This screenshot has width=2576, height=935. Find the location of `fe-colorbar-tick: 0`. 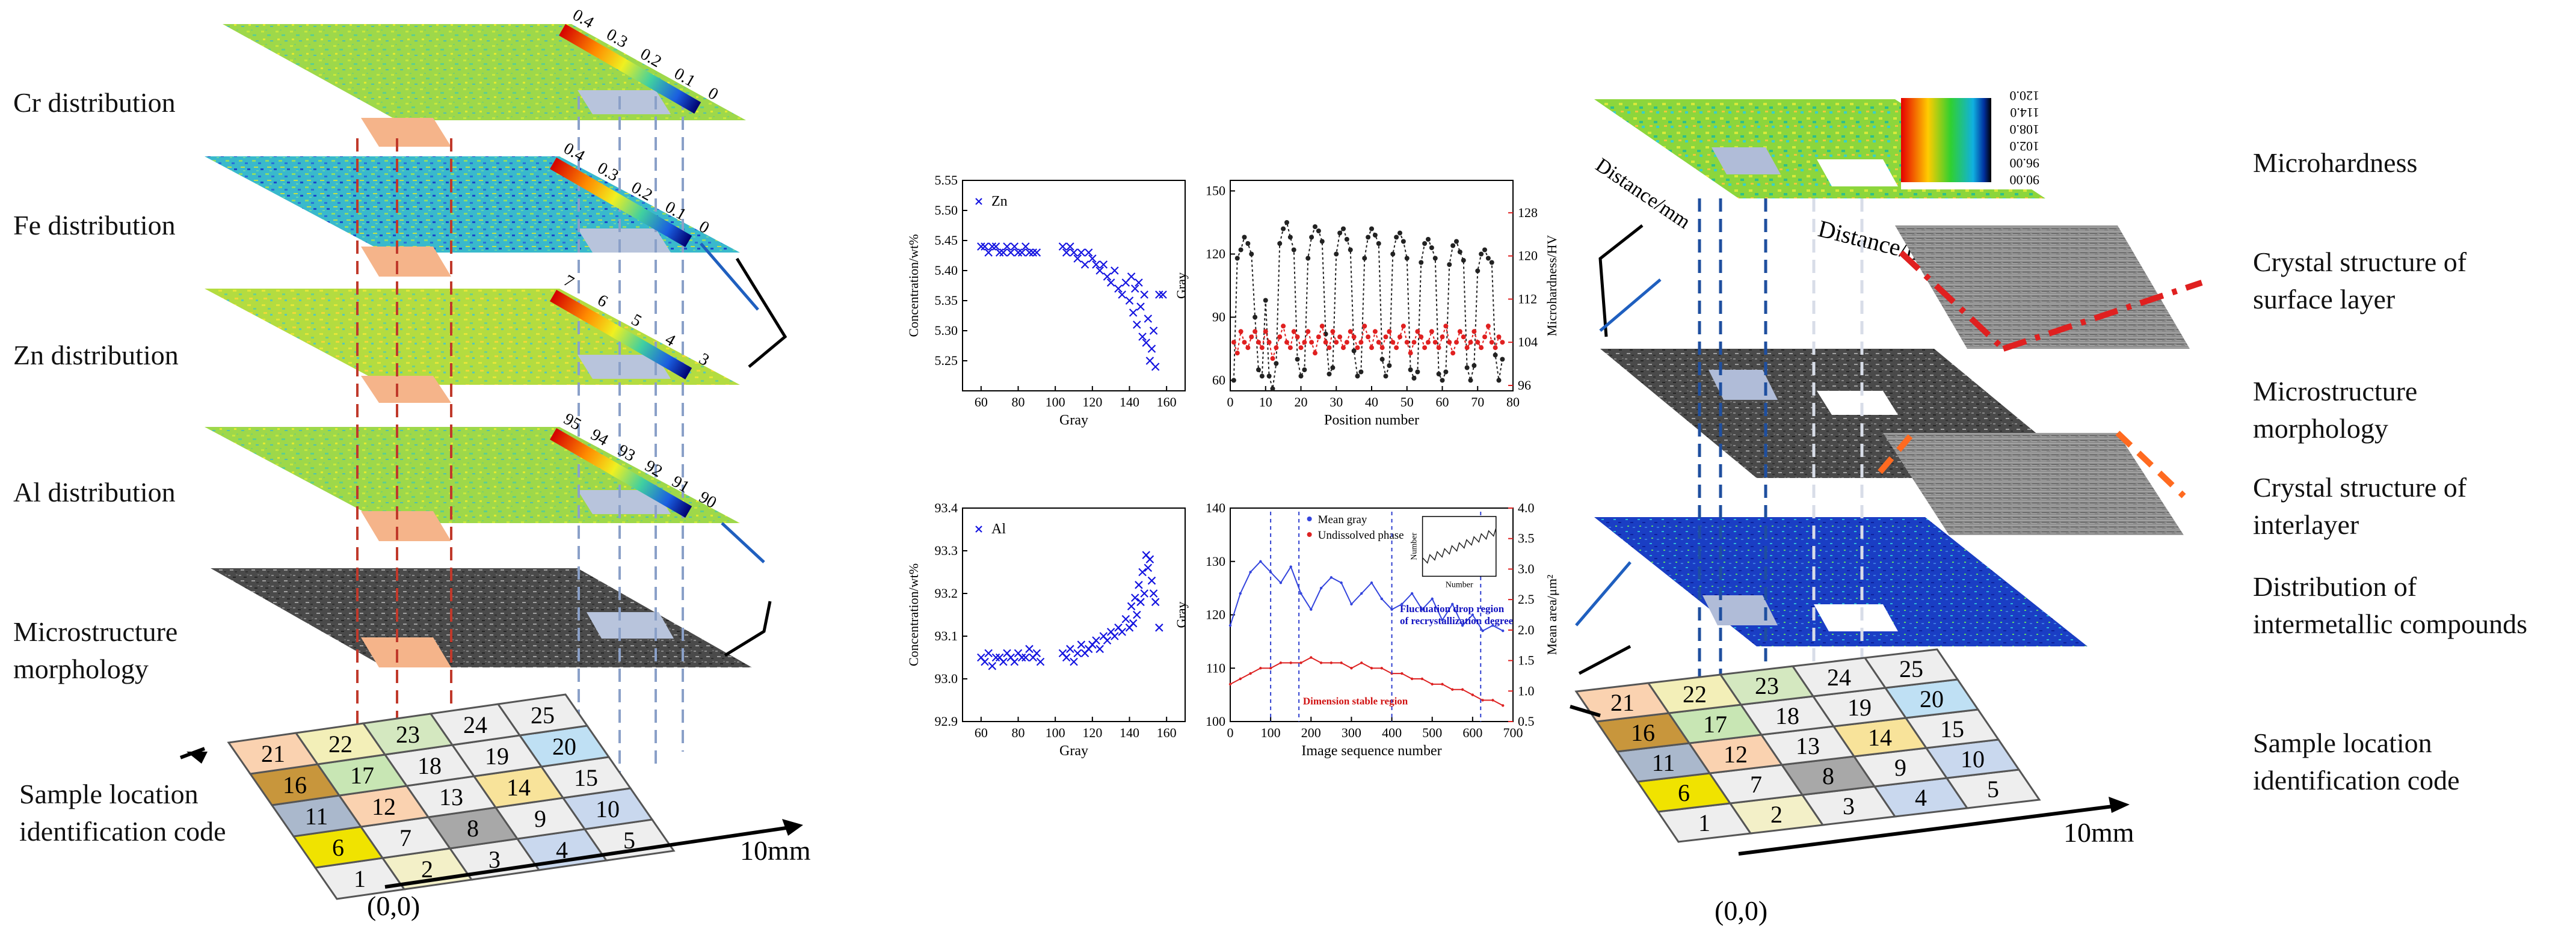

fe-colorbar-tick: 0 is located at coordinates (704, 227).